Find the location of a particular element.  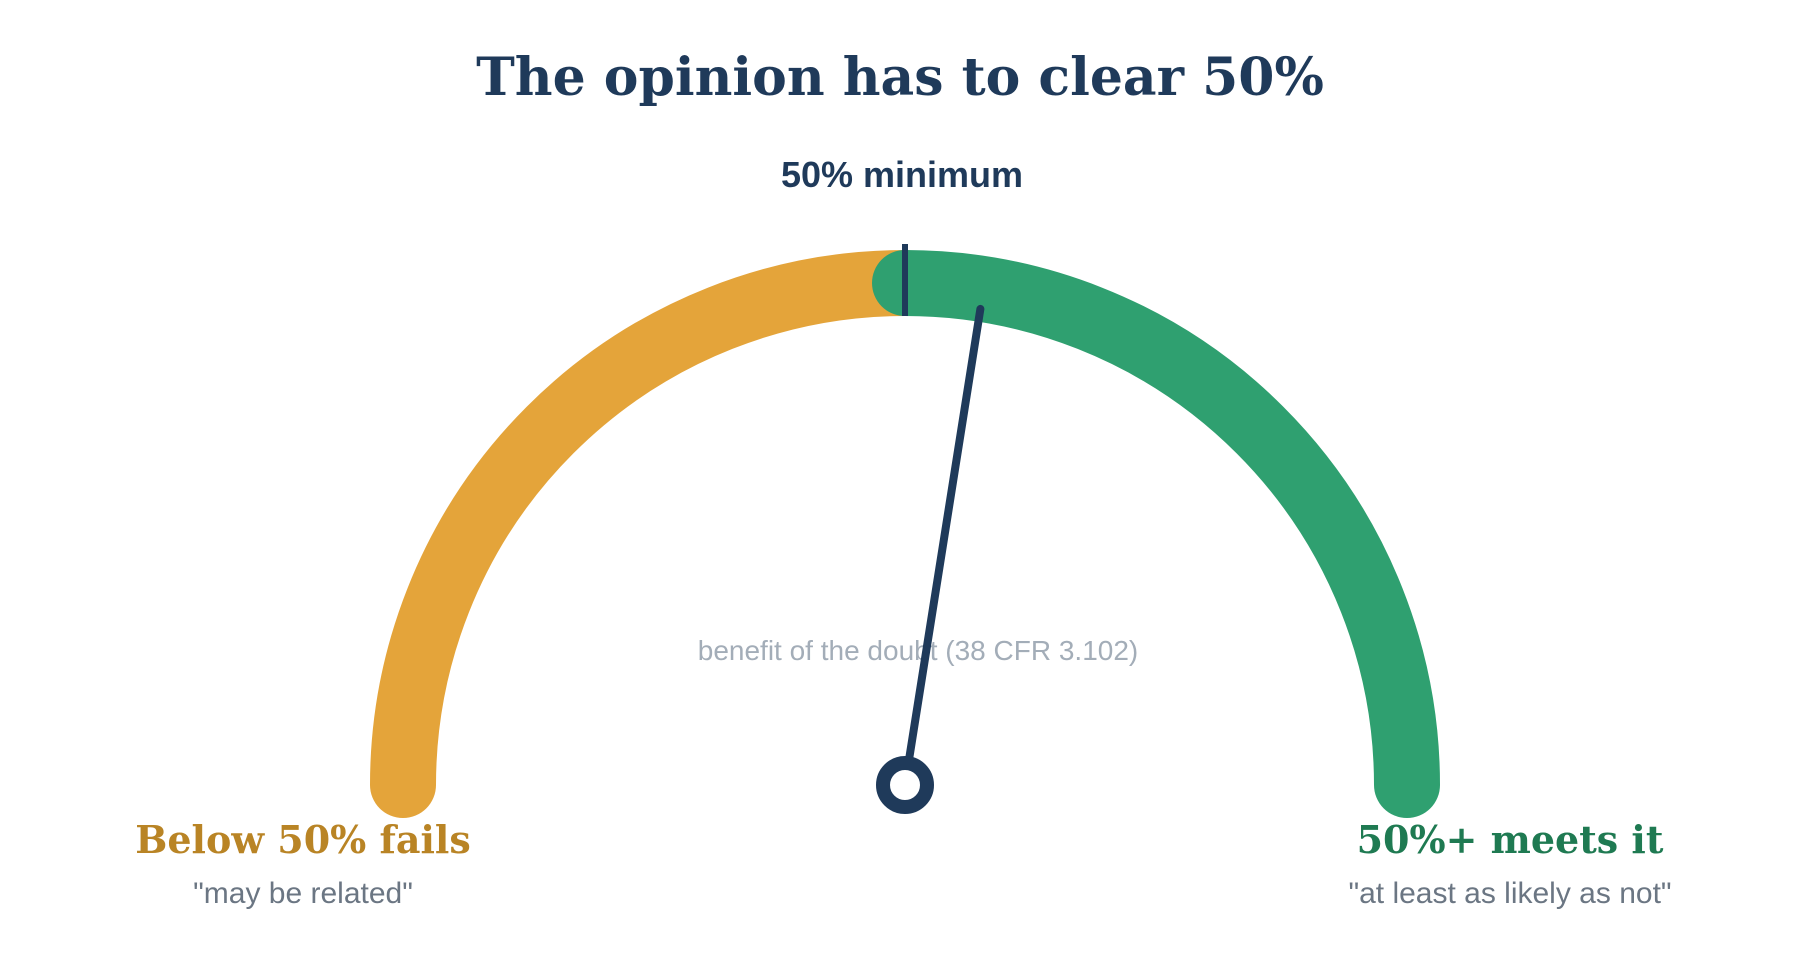

center-note: benefit of the doubt (38 CFR 3.102) is located at coordinates (918, 650).